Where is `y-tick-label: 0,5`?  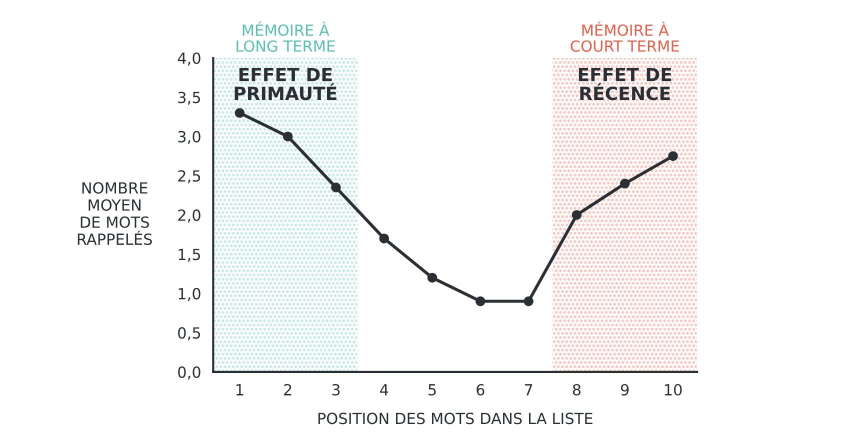 y-tick-label: 0,5 is located at coordinates (189, 333).